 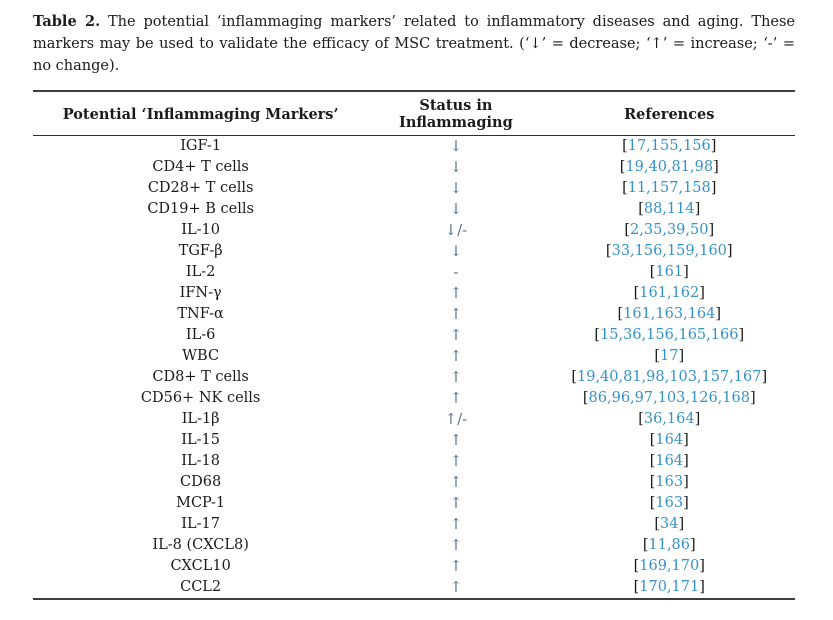 I want to click on reference-citation-link: 15,36,156,165,166, so click(x=669, y=335).